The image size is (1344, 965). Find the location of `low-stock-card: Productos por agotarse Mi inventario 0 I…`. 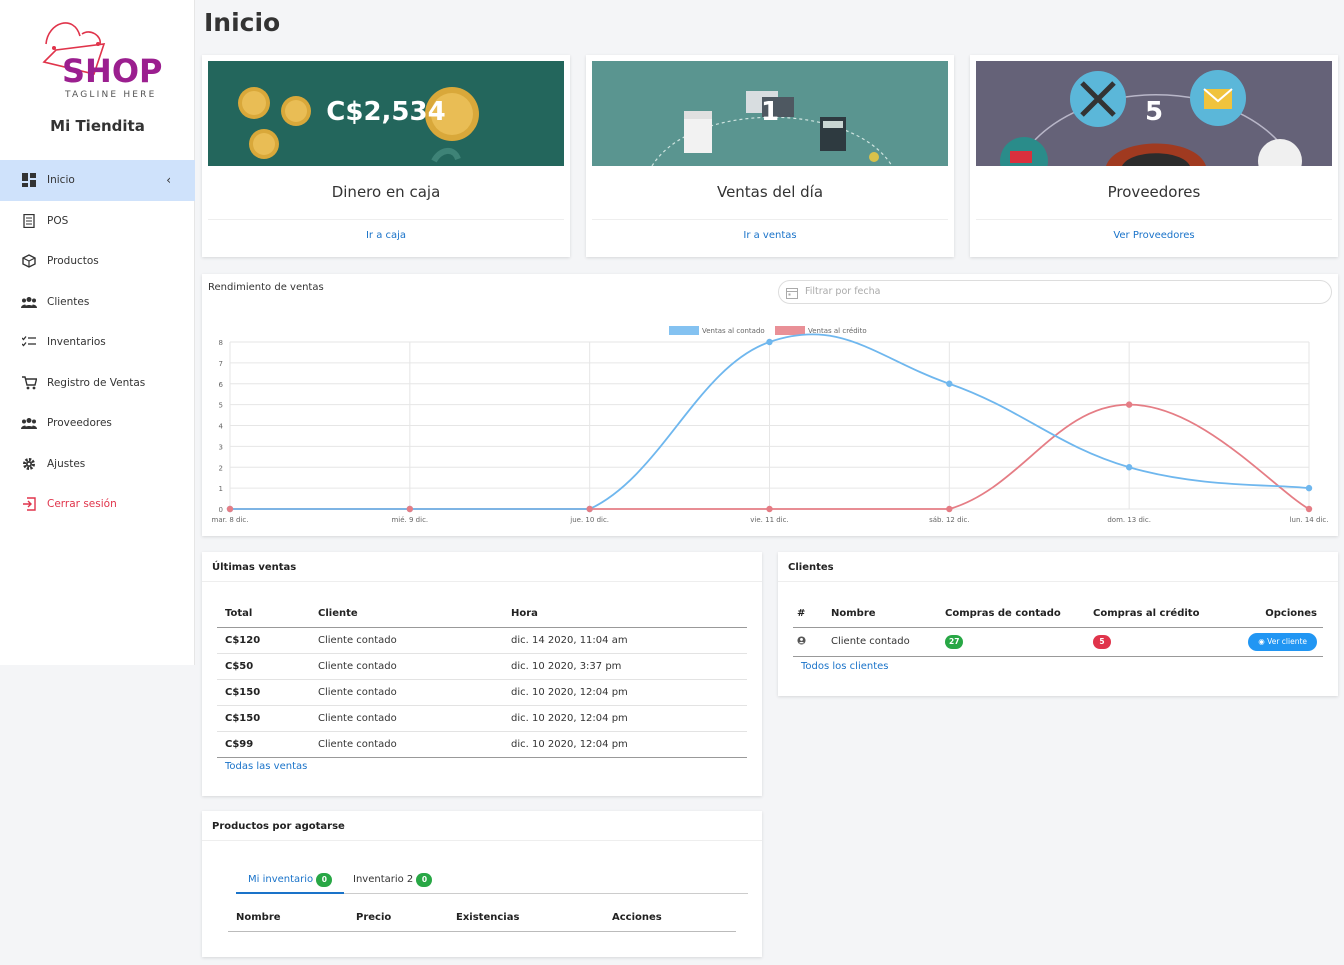

low-stock-card: Productos por agotarse Mi inventario 0 I… is located at coordinates (482, 884).